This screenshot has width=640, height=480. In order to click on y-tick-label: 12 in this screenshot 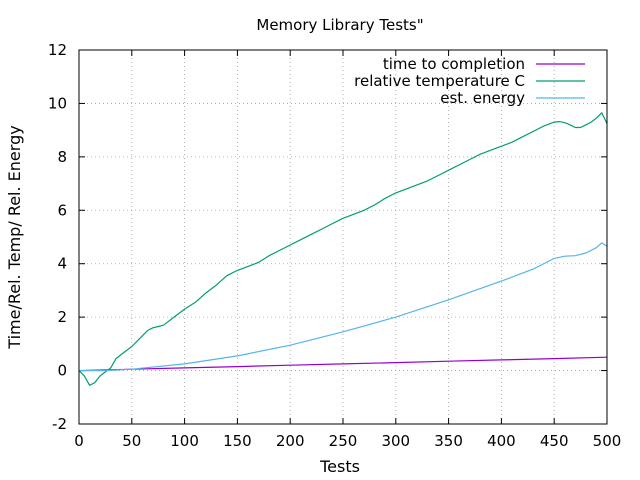, I will do `click(57, 50)`.